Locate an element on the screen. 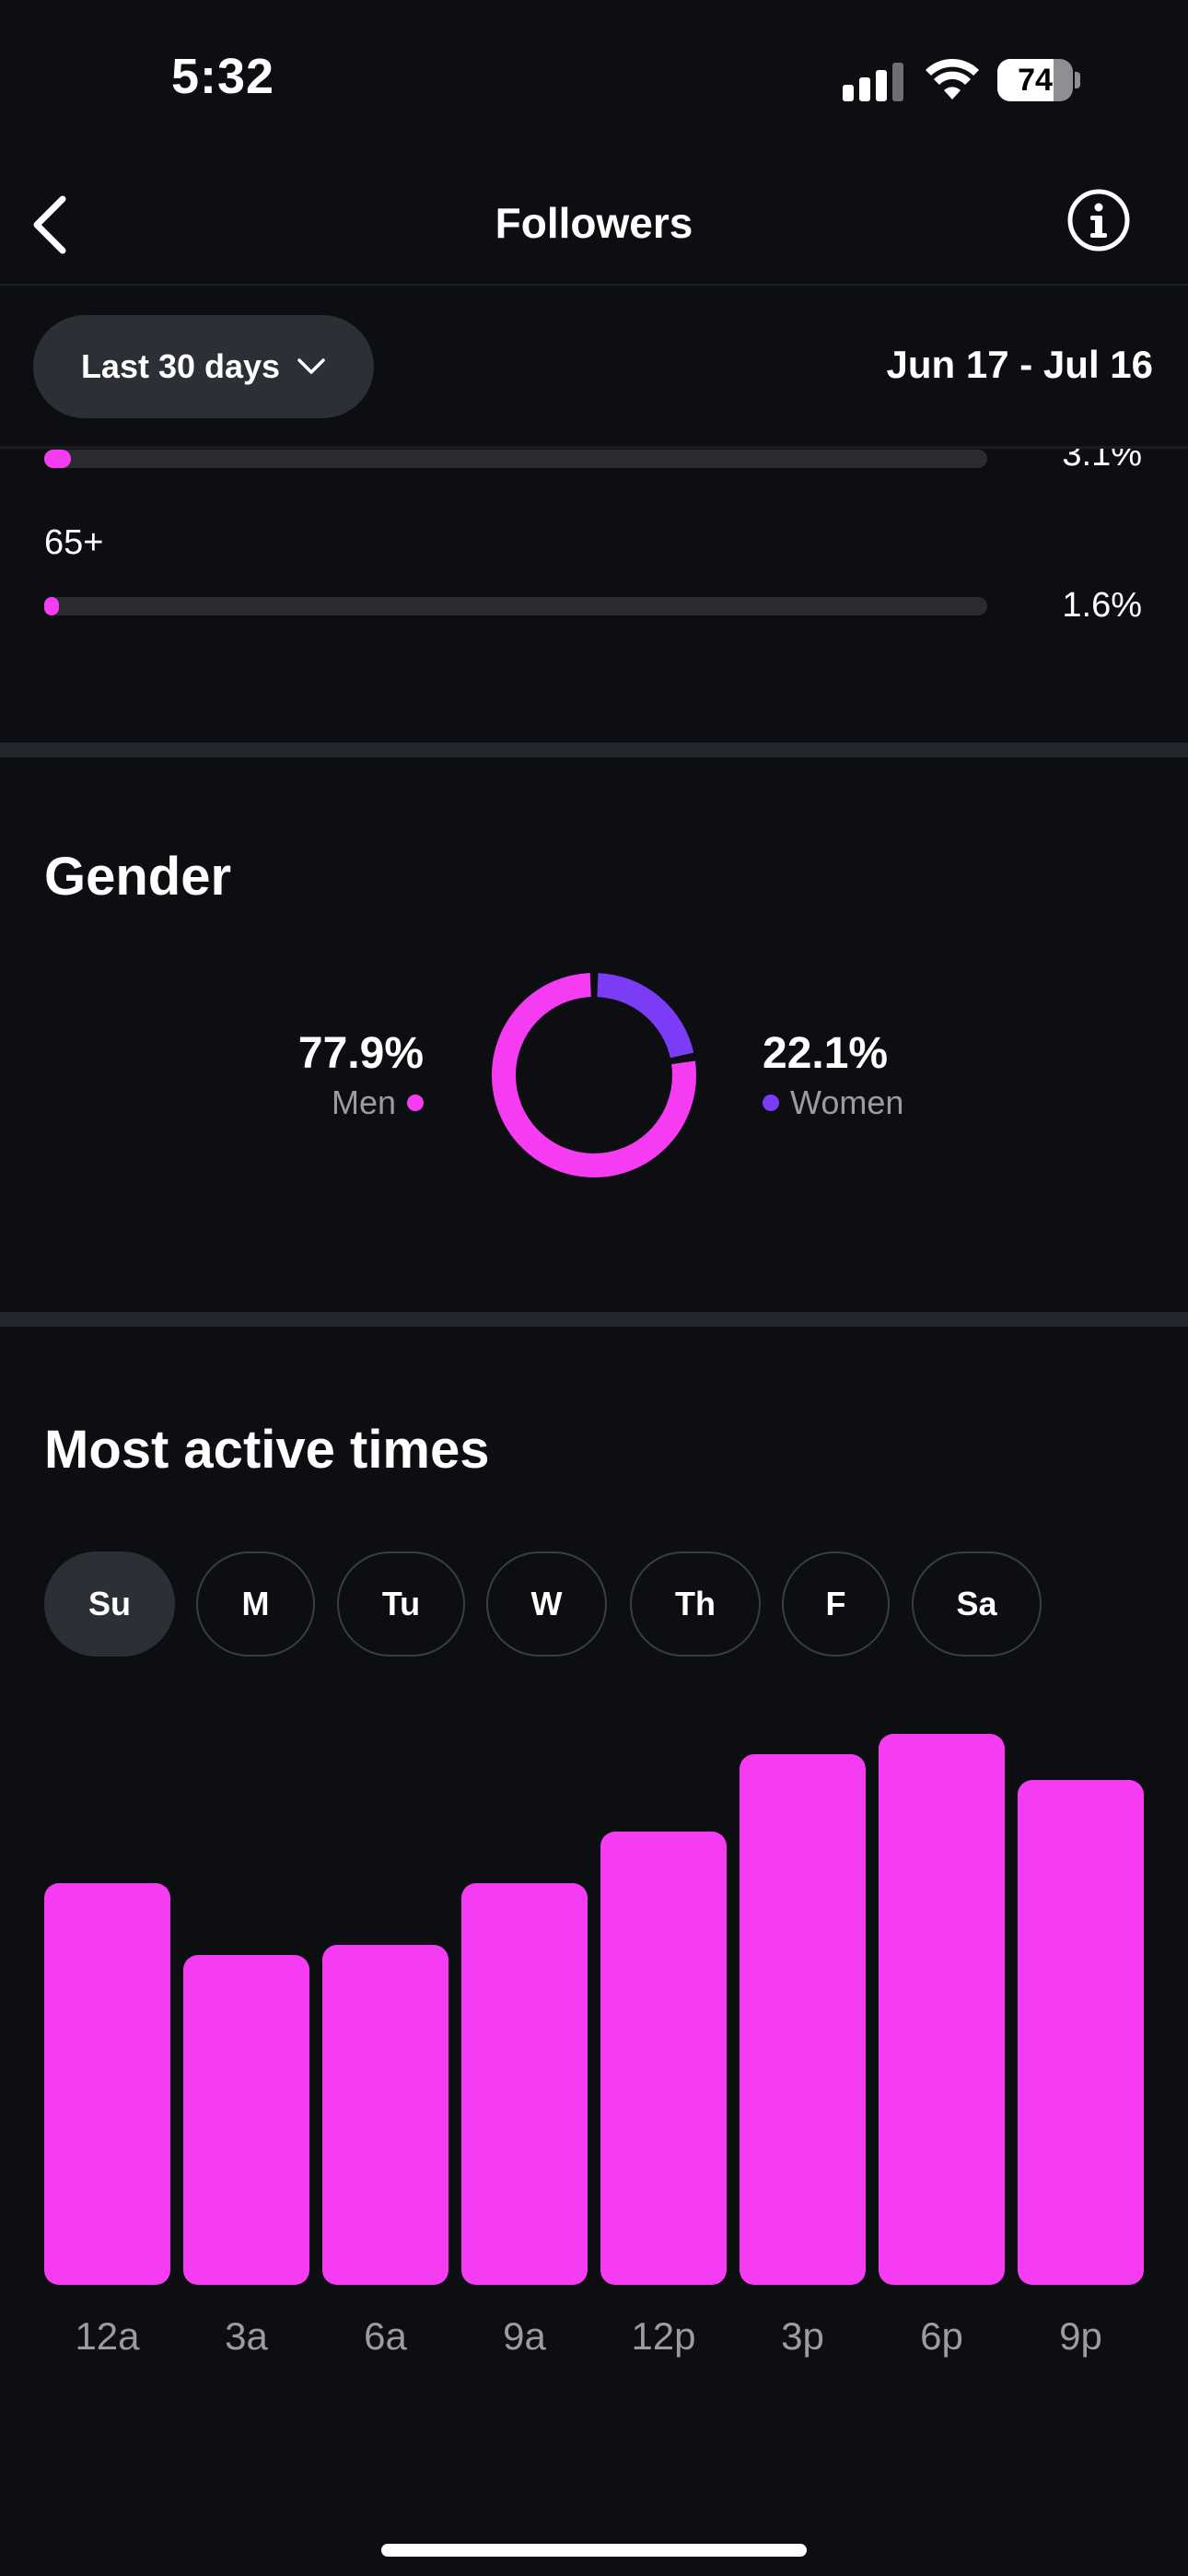 This screenshot has width=1188, height=2576. age-percent: 1.6% is located at coordinates (1102, 605).